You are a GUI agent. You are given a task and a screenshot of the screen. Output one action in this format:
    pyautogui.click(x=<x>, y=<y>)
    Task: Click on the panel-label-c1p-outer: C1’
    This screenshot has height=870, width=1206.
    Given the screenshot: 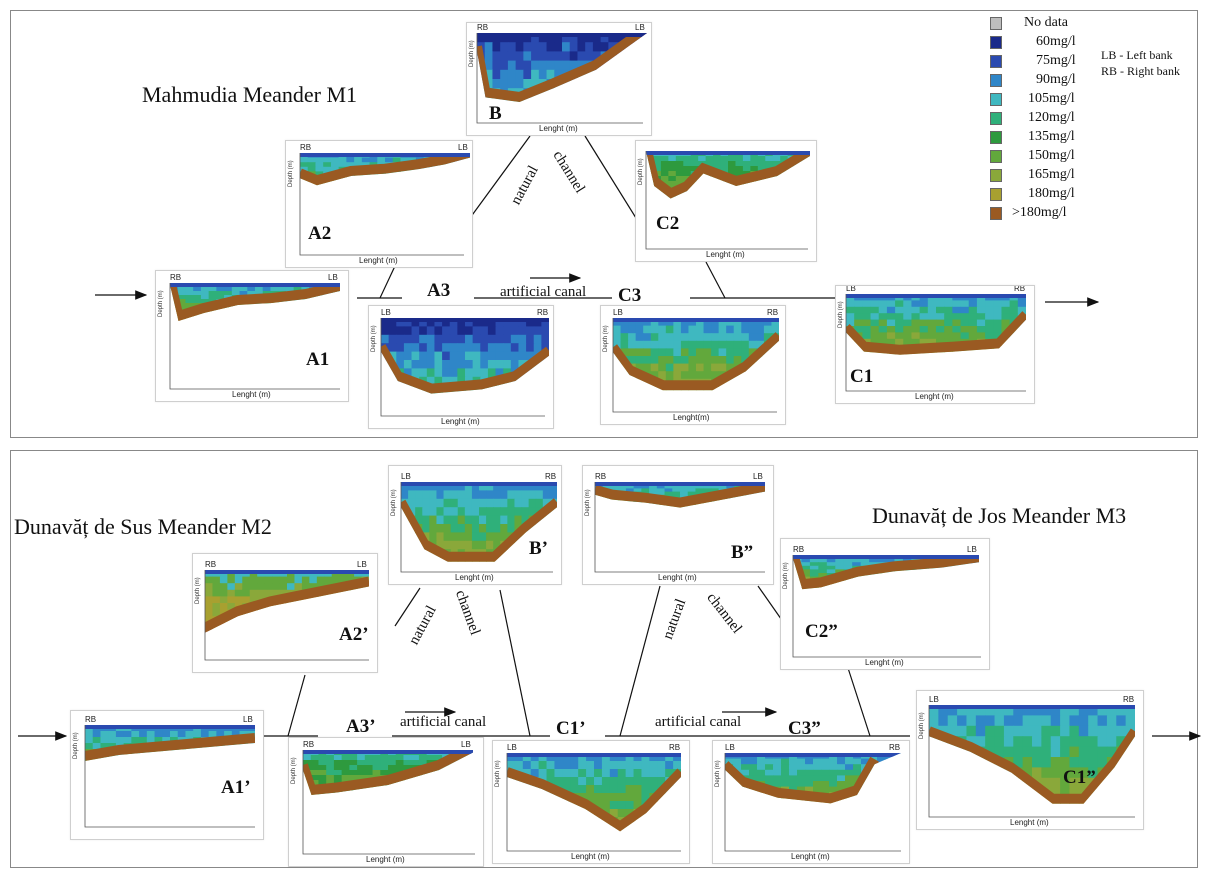 What is the action you would take?
    pyautogui.click(x=571, y=728)
    